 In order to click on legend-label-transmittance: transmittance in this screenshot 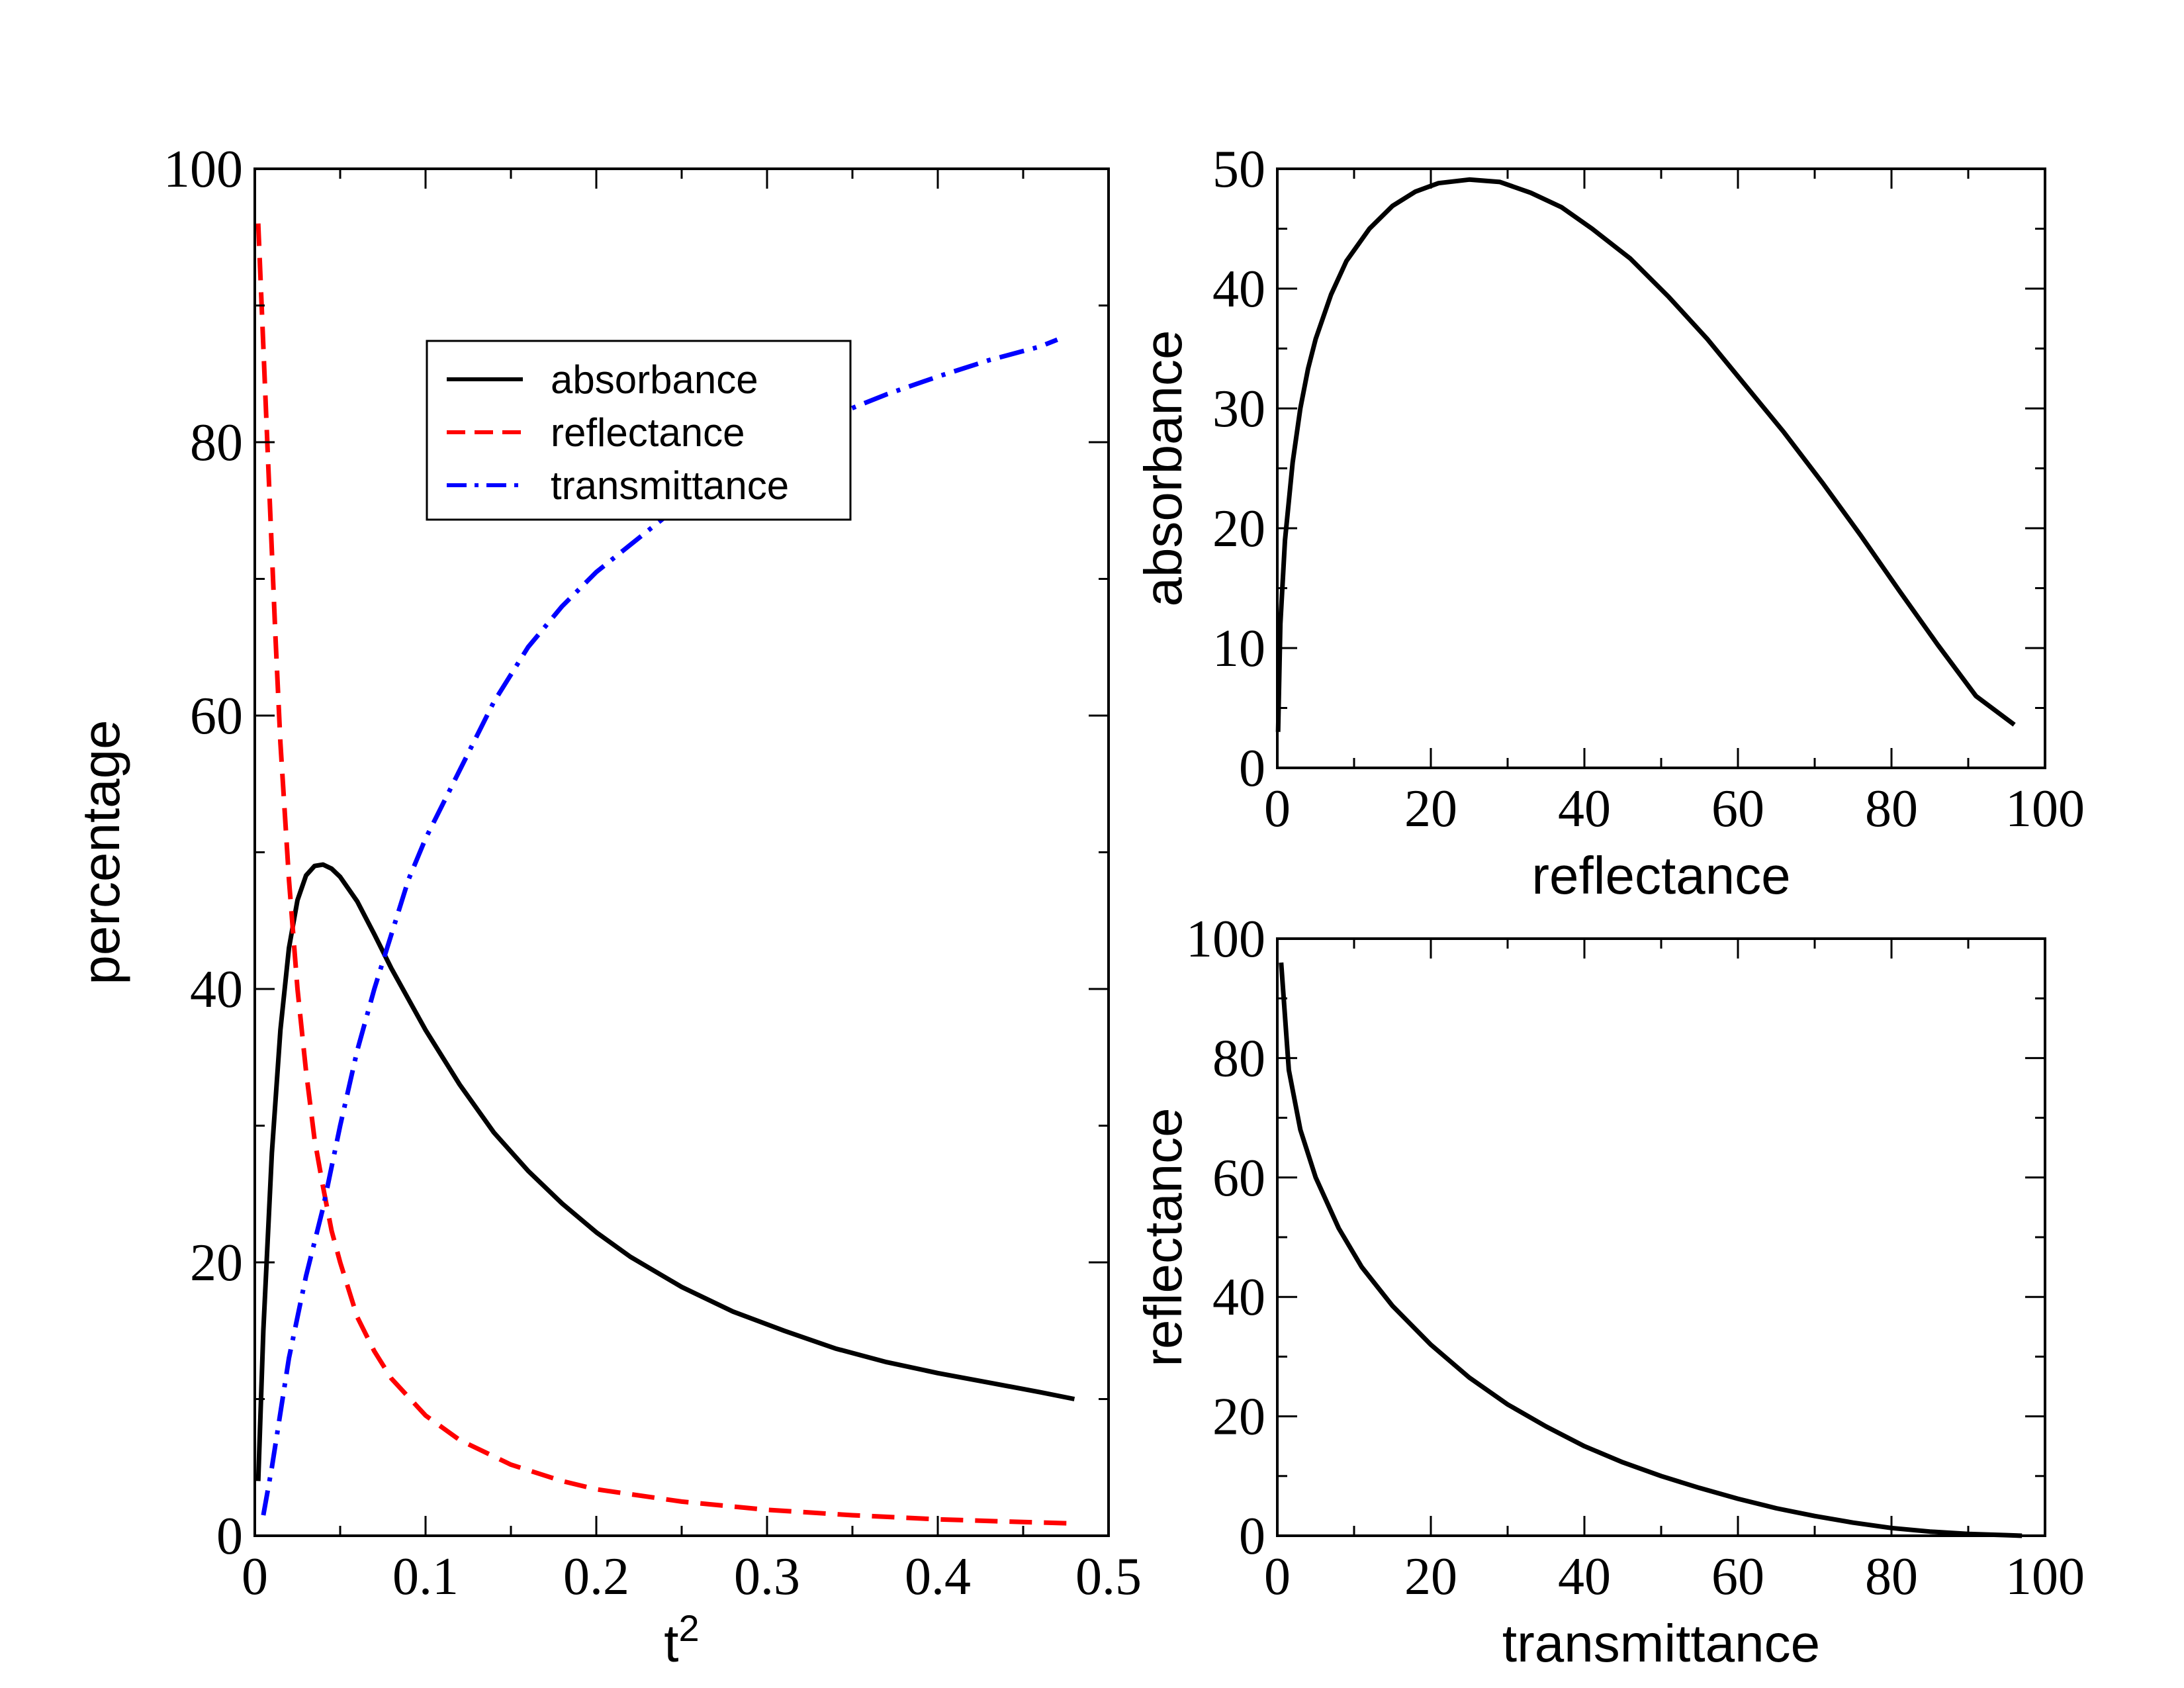, I will do `click(670, 485)`.